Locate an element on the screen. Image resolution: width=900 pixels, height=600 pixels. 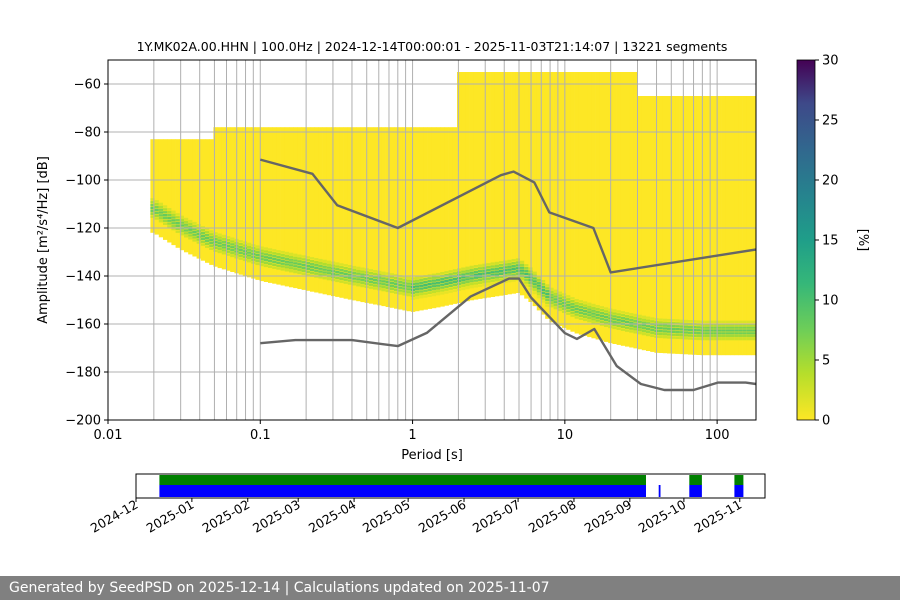
timeline-tick-label: 2025-10 is located at coordinates (662, 516).